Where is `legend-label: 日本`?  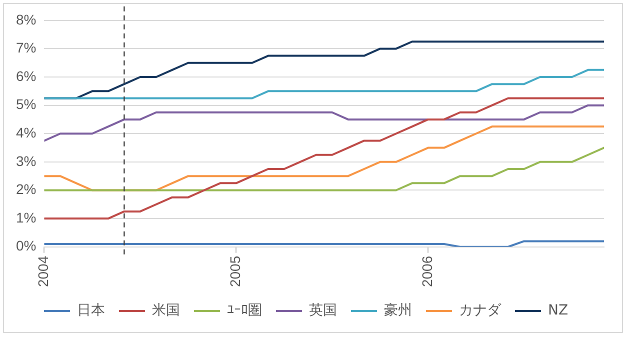
legend-label: 日本 is located at coordinates (90, 310).